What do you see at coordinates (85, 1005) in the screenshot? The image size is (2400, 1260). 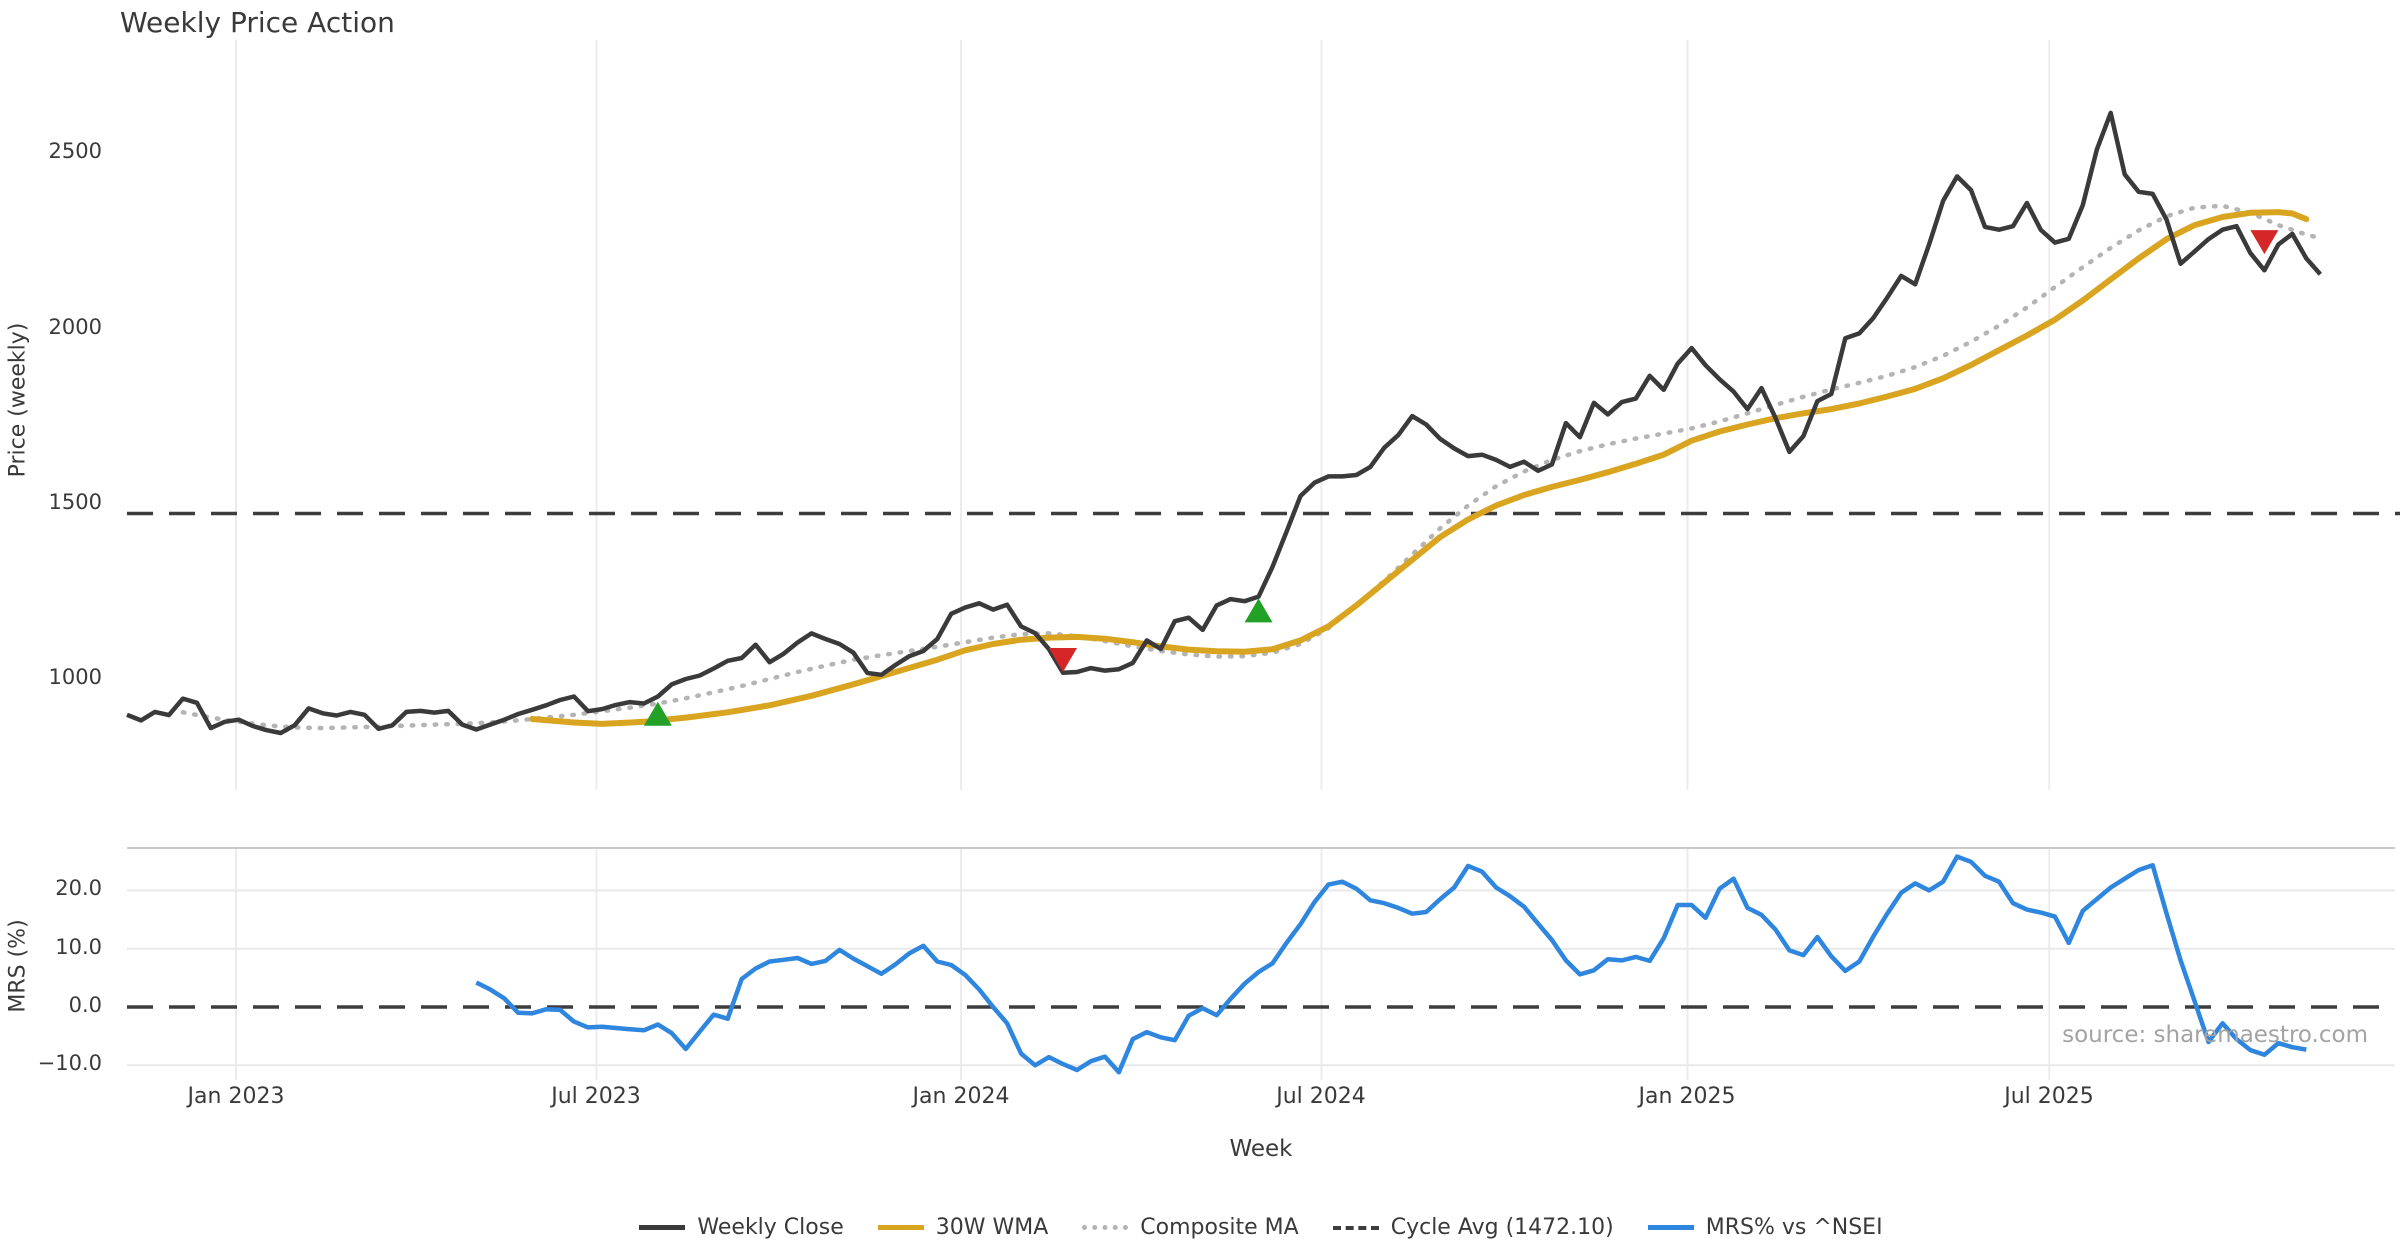 I see `mrs-y-tick-label: 0.0` at bounding box center [85, 1005].